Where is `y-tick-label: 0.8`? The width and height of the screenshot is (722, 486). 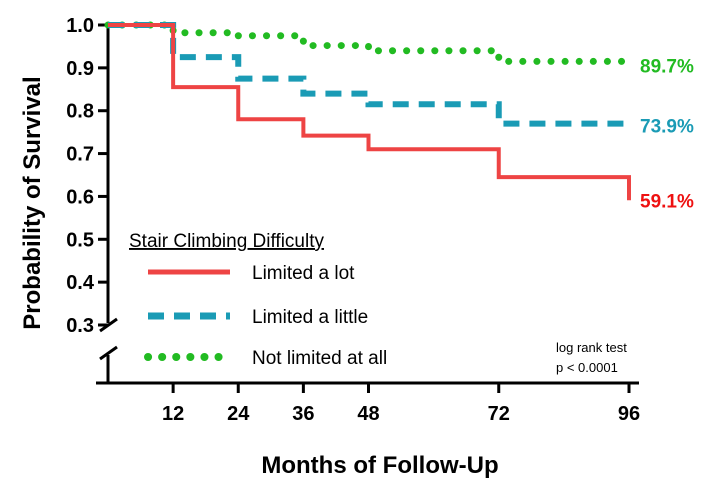
y-tick-label: 0.8 is located at coordinates (80, 112).